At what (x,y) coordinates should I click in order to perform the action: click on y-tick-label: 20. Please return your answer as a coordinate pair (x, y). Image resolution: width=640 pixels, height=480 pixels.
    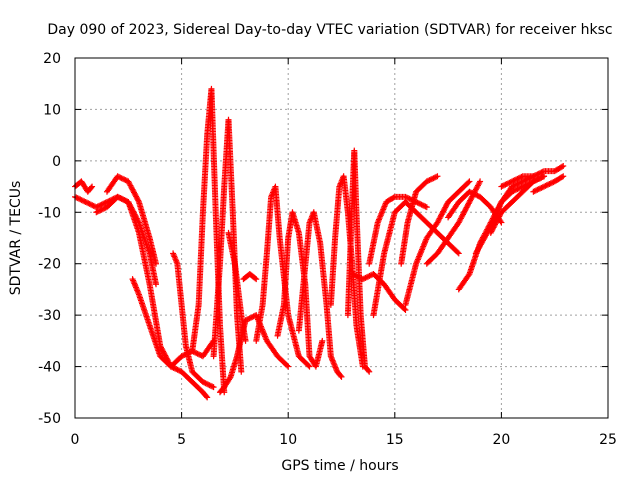
    Looking at the image, I should click on (52, 59).